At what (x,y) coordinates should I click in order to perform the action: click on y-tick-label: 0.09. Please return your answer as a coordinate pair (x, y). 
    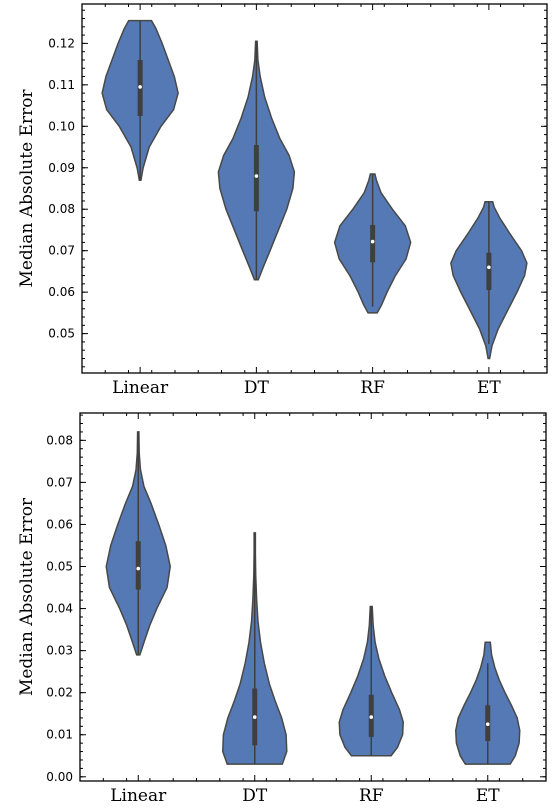
    Looking at the image, I should click on (61, 168).